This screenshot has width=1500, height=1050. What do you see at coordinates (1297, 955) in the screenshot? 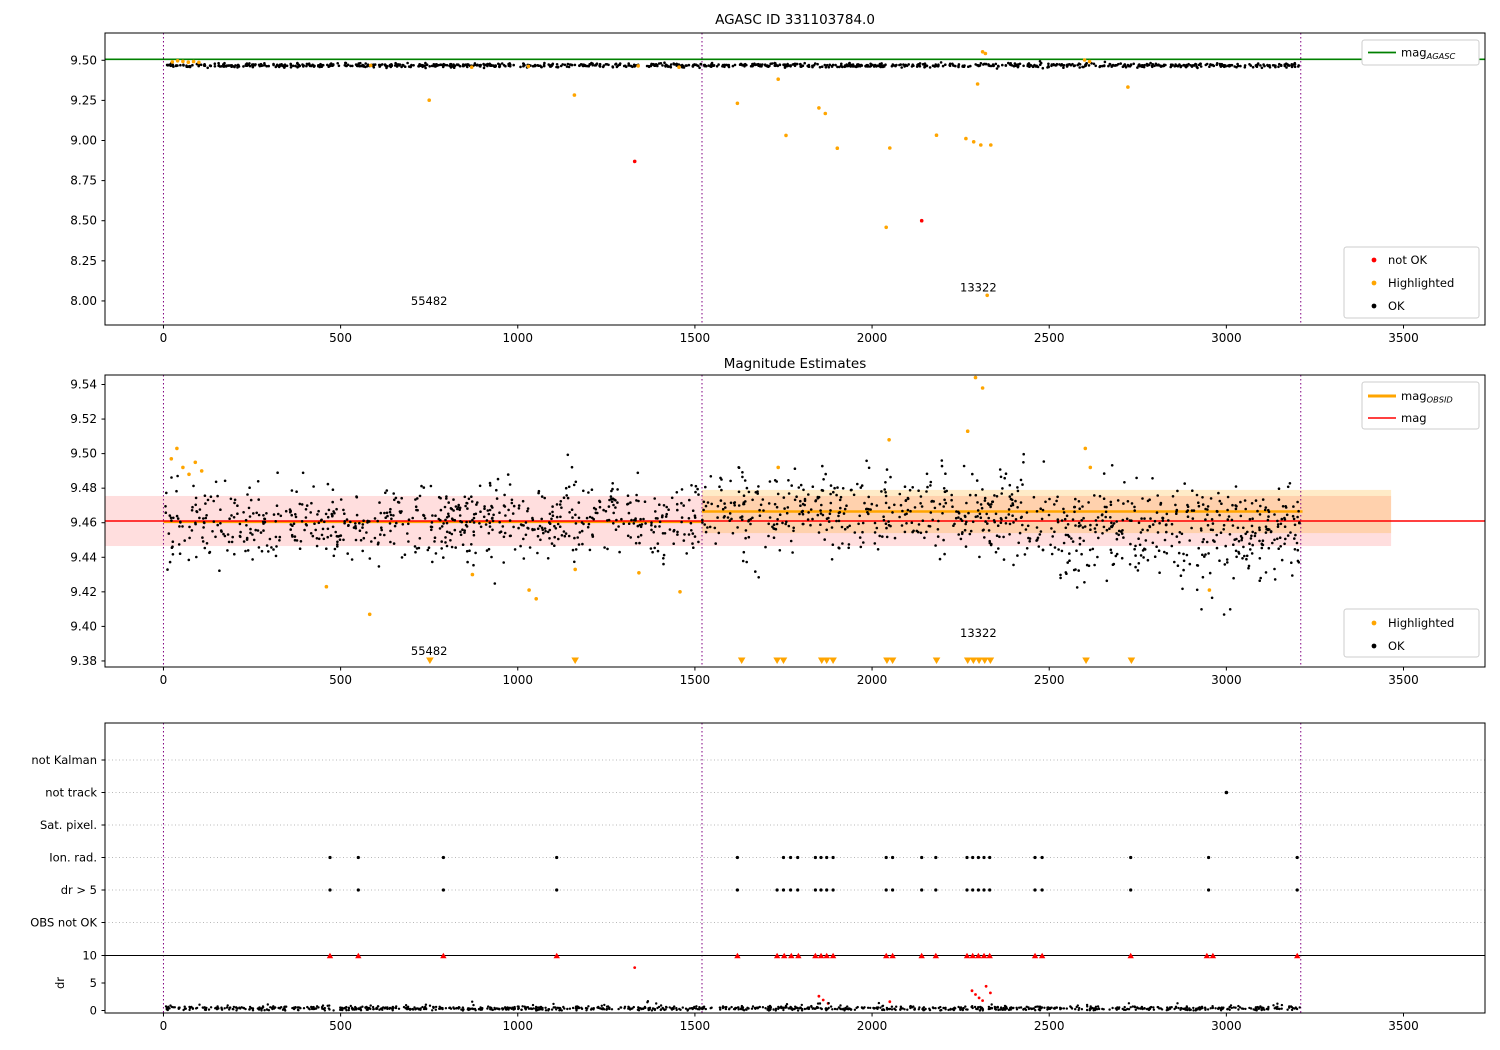
I see `dr-clipped-marker` at bounding box center [1297, 955].